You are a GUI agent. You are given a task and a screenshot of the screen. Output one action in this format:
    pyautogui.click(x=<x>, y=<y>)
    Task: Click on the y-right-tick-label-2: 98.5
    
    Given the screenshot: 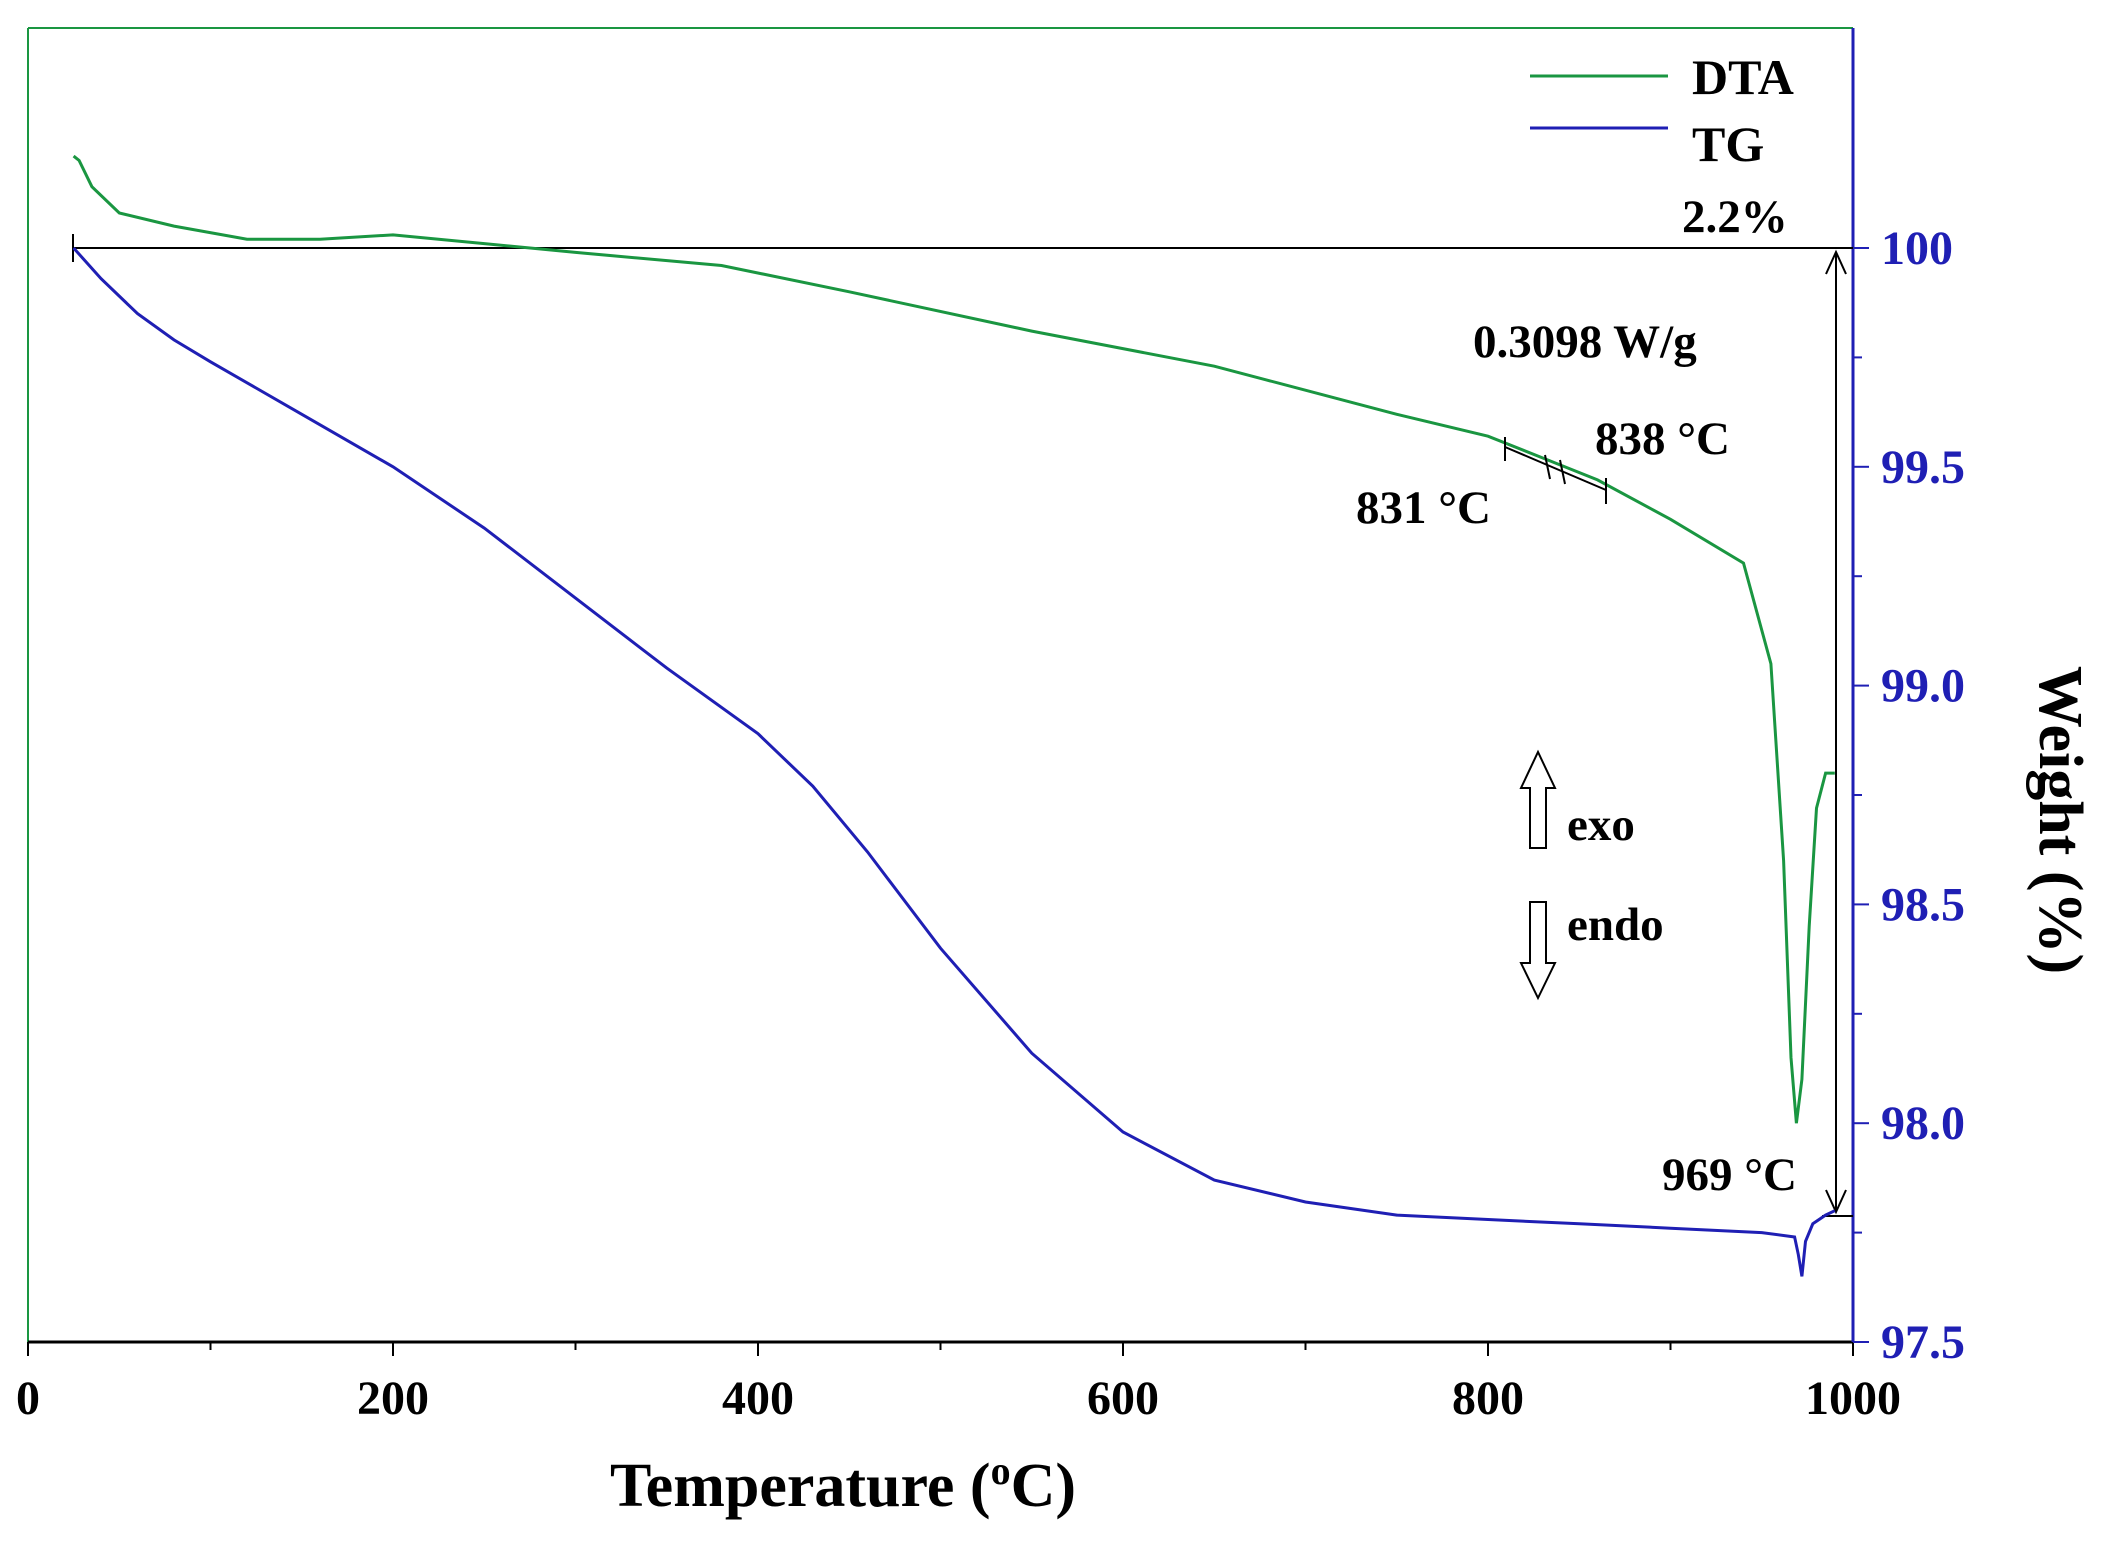 What is the action you would take?
    pyautogui.click(x=1923, y=904)
    